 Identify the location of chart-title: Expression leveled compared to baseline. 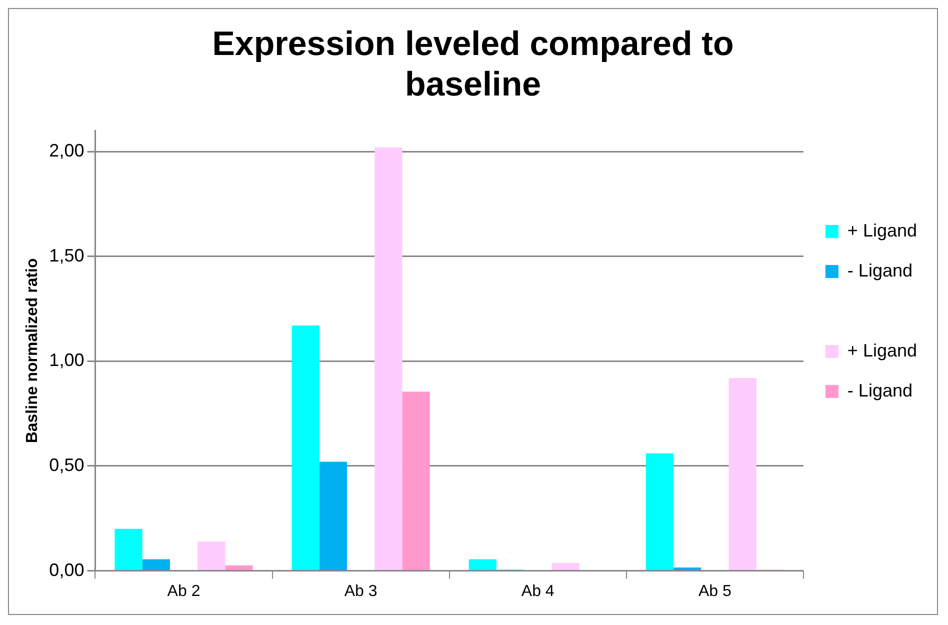
(473, 64).